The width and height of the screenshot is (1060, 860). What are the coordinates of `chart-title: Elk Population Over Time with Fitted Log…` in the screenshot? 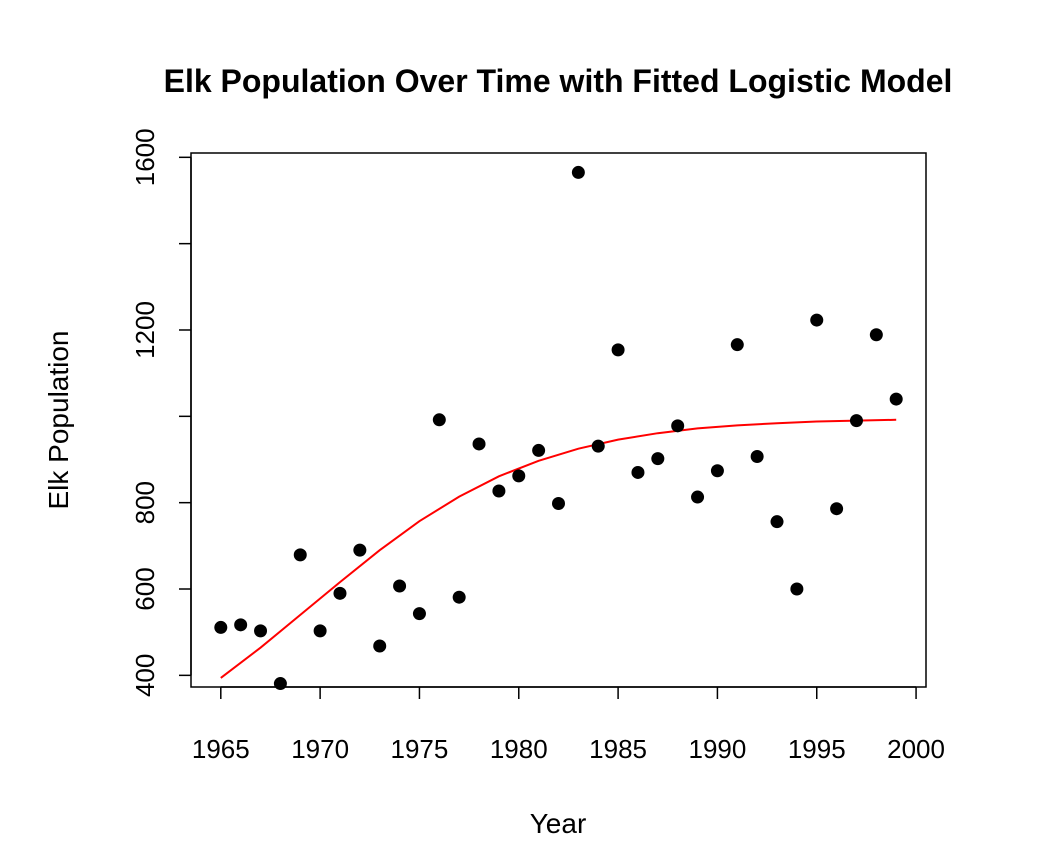 It's located at (558, 81).